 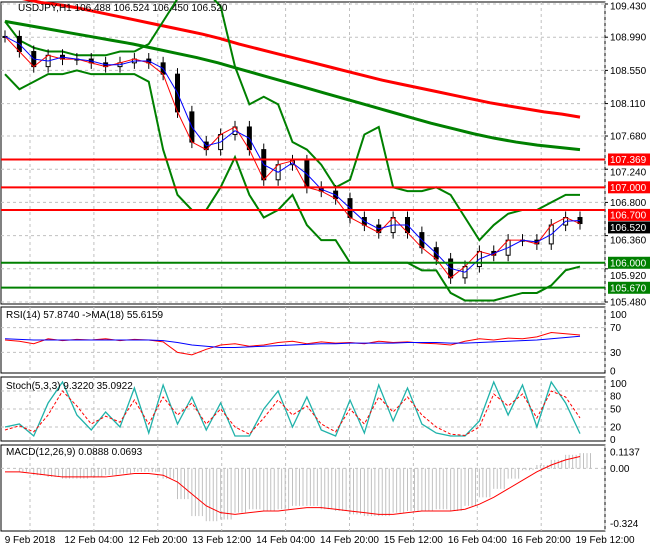 I want to click on stoch-signal-line, so click(x=292, y=413).